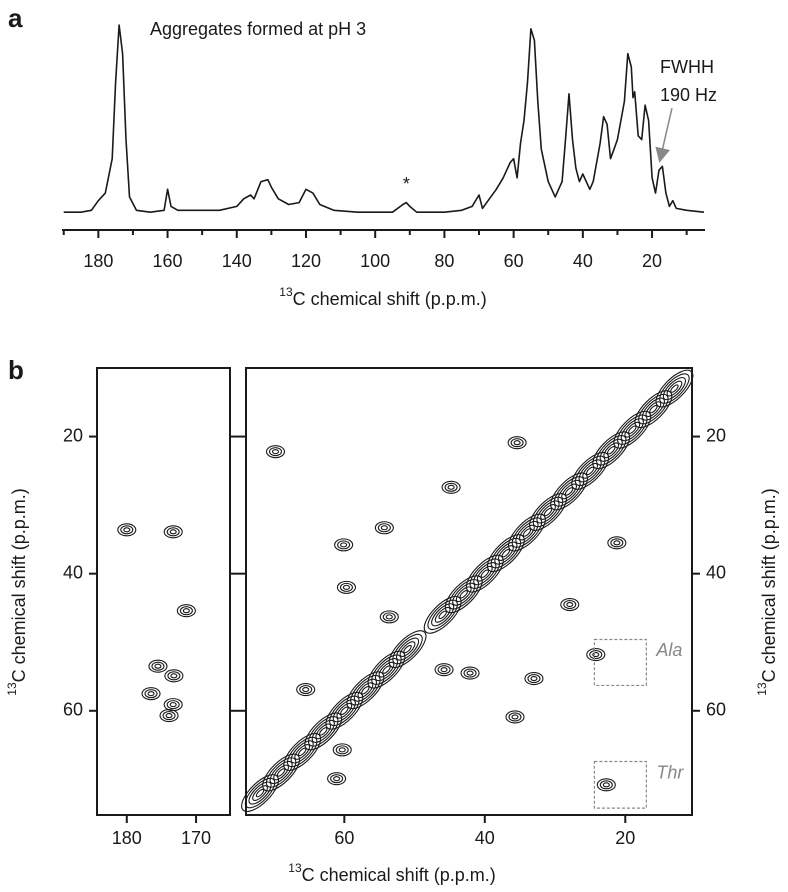 The width and height of the screenshot is (788, 892). I want to click on y-tick-label: 40, so click(716, 572).